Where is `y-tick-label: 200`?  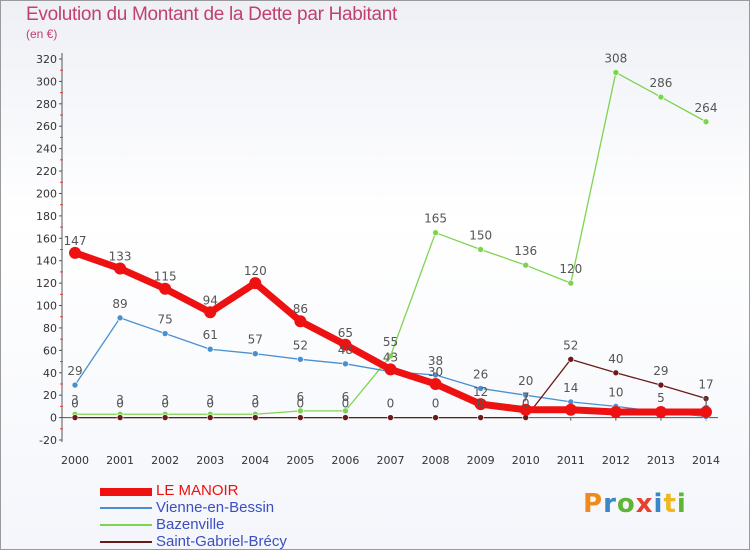 y-tick-label: 200 is located at coordinates (46, 193).